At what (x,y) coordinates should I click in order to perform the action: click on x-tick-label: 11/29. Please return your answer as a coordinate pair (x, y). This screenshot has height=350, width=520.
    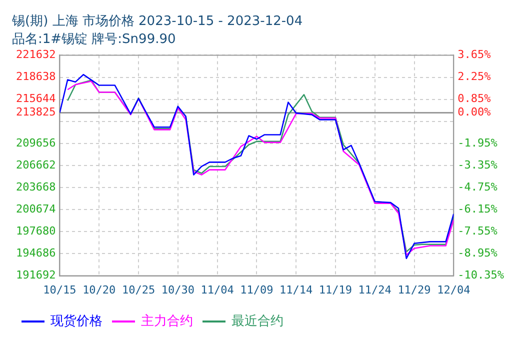
    Looking at the image, I should click on (414, 289).